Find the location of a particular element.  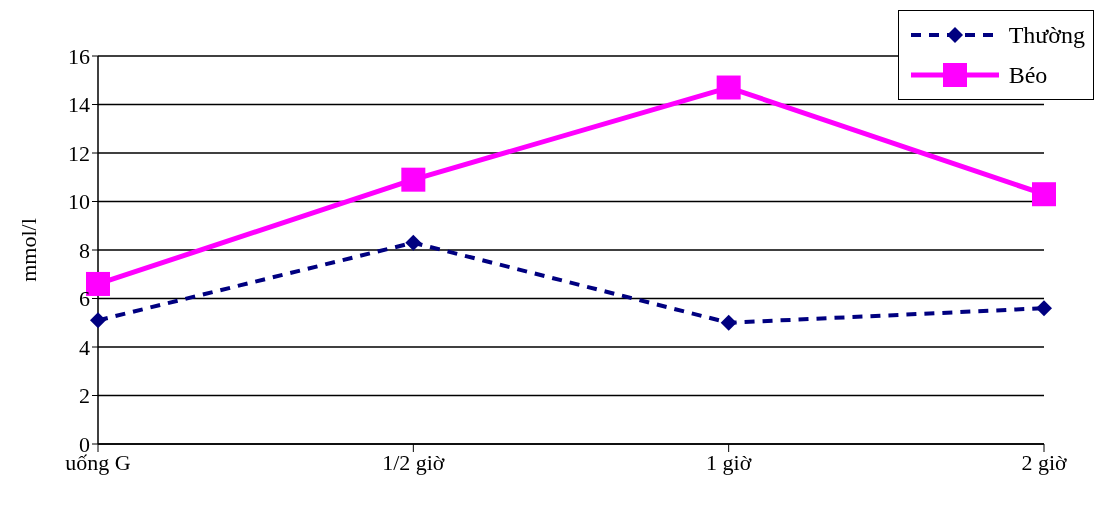

x-tick-label: 1 giờ is located at coordinates (729, 462).